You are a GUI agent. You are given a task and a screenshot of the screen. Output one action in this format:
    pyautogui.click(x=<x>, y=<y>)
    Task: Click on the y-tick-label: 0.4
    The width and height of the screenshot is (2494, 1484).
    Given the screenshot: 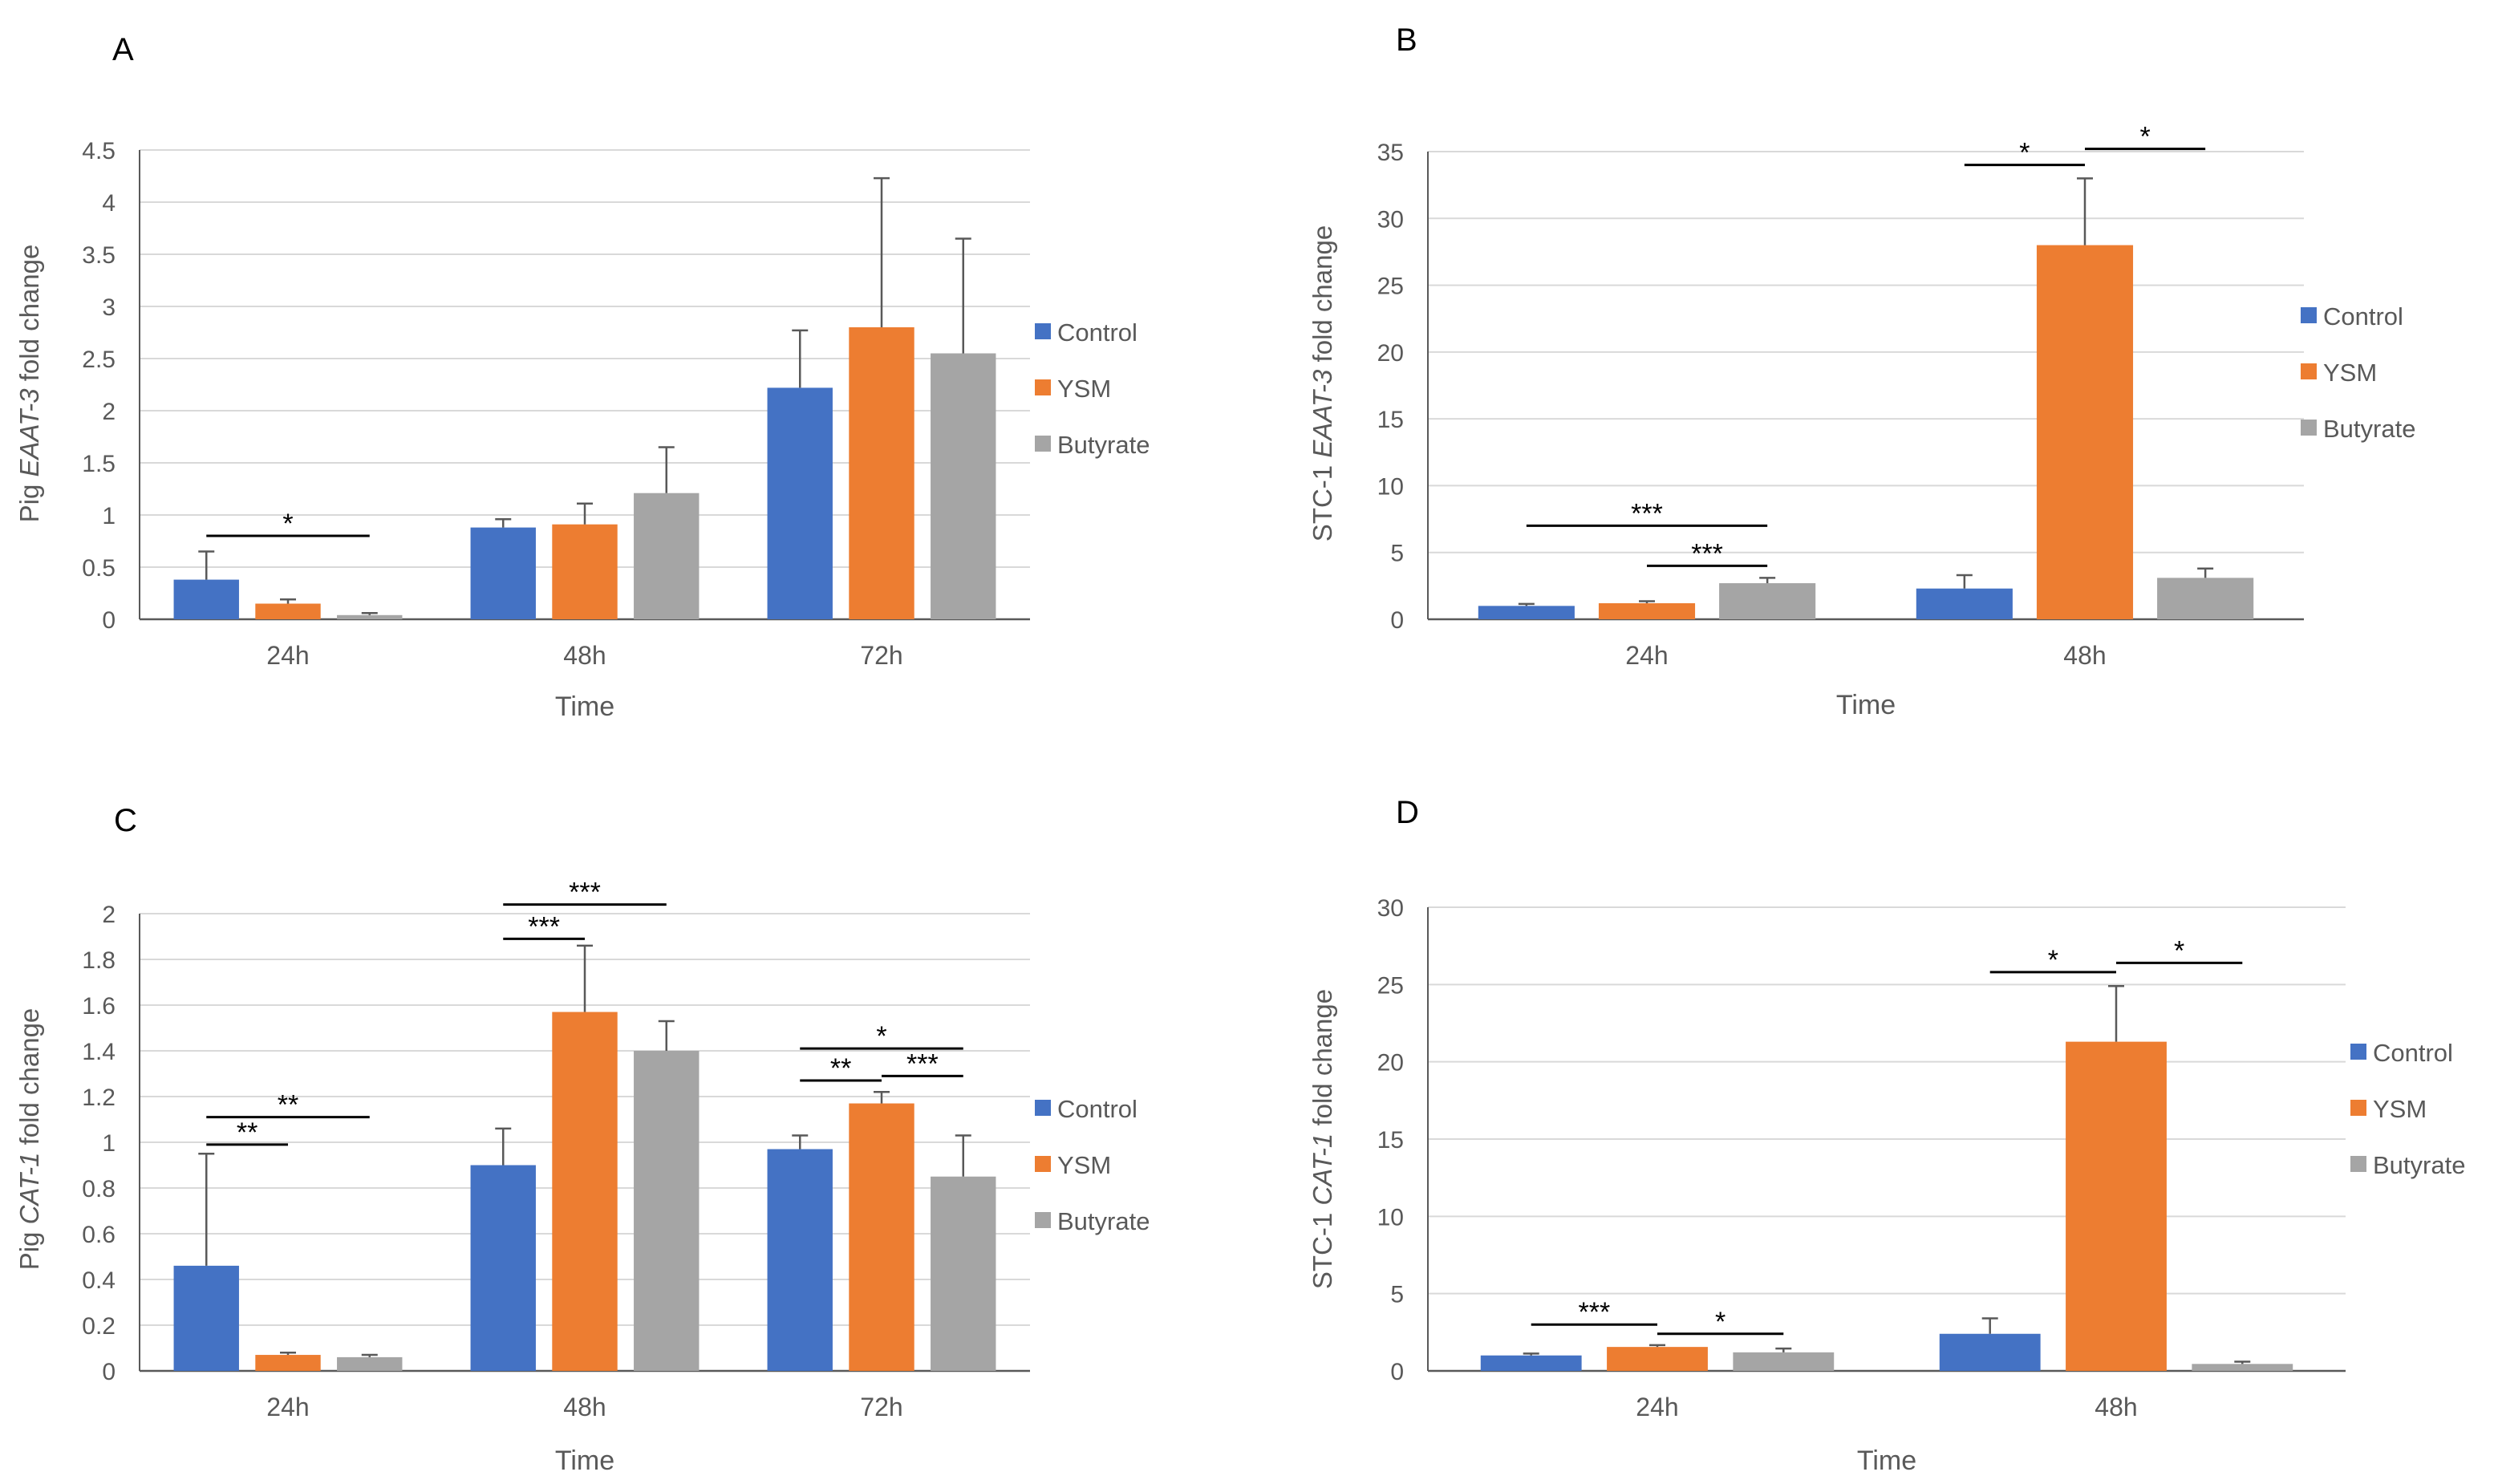 What is the action you would take?
    pyautogui.click(x=99, y=1280)
    